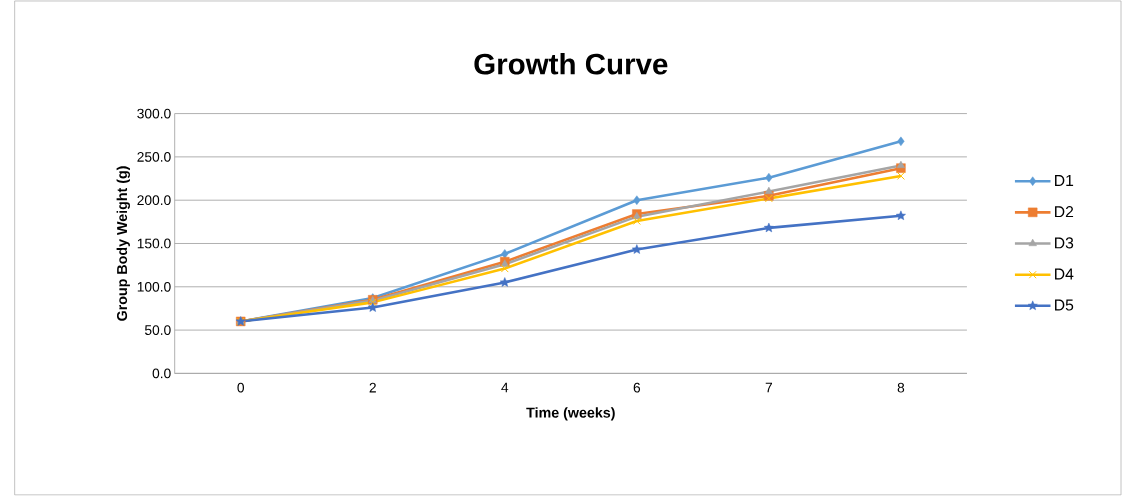  Describe the element at coordinates (154, 200) in the screenshot. I see `y-tick-label: 200.0` at that location.